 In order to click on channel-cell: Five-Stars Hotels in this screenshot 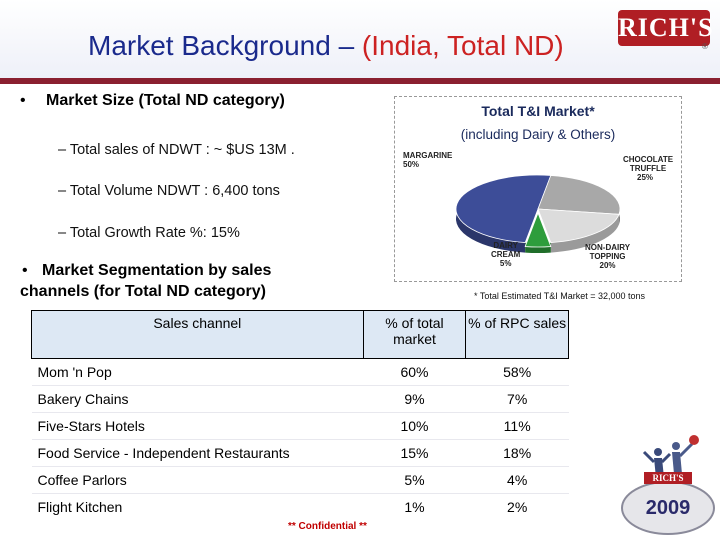, I will do `click(197, 426)`.